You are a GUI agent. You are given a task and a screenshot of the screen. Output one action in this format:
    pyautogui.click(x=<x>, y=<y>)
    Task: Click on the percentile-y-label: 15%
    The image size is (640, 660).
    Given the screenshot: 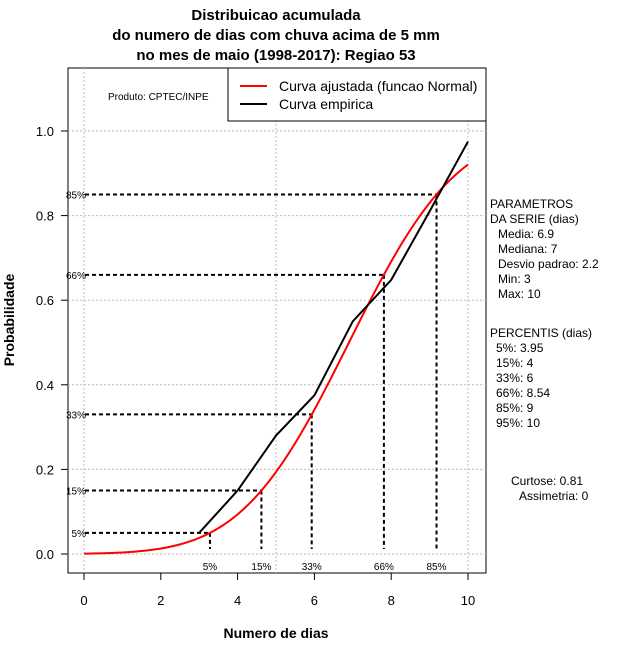 What is the action you would take?
    pyautogui.click(x=76, y=492)
    